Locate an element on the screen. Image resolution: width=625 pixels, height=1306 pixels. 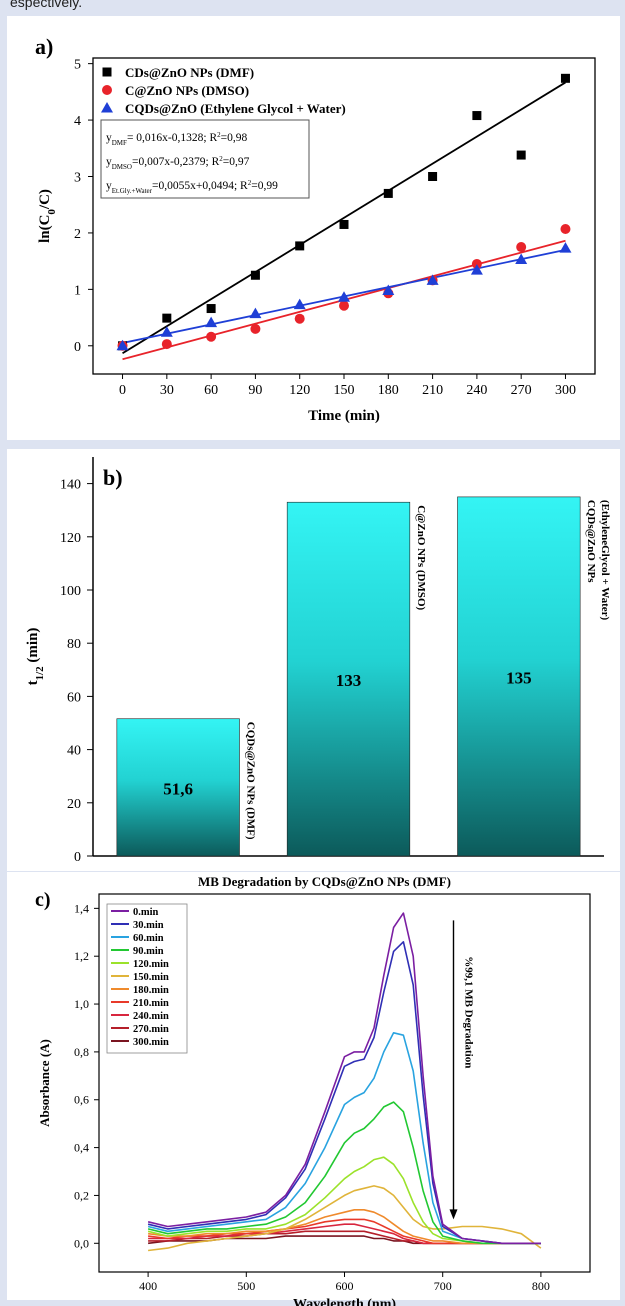
x-tick-label: 150 is located at coordinates (344, 390).